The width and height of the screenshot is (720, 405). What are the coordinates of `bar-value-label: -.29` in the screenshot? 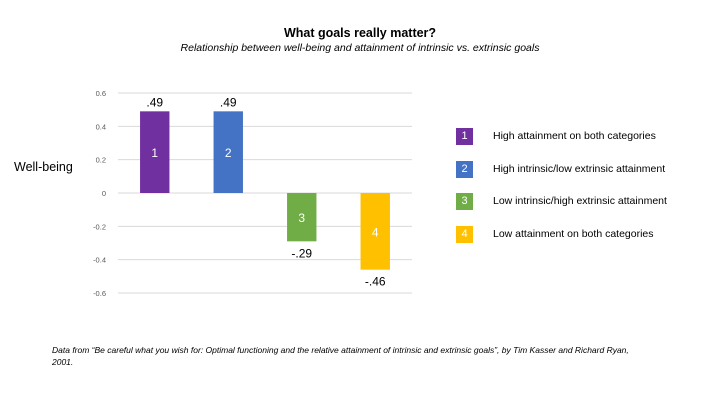 It's located at (301, 253).